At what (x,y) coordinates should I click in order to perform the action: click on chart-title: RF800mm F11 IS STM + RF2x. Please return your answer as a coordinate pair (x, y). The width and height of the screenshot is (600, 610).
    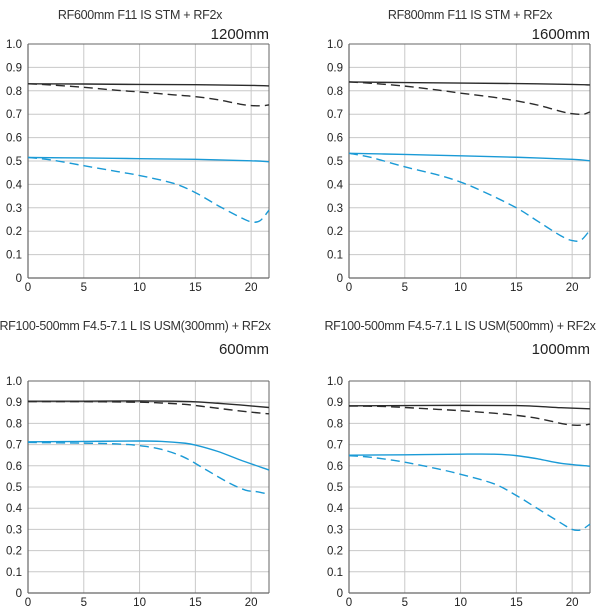
    Looking at the image, I should click on (470, 15).